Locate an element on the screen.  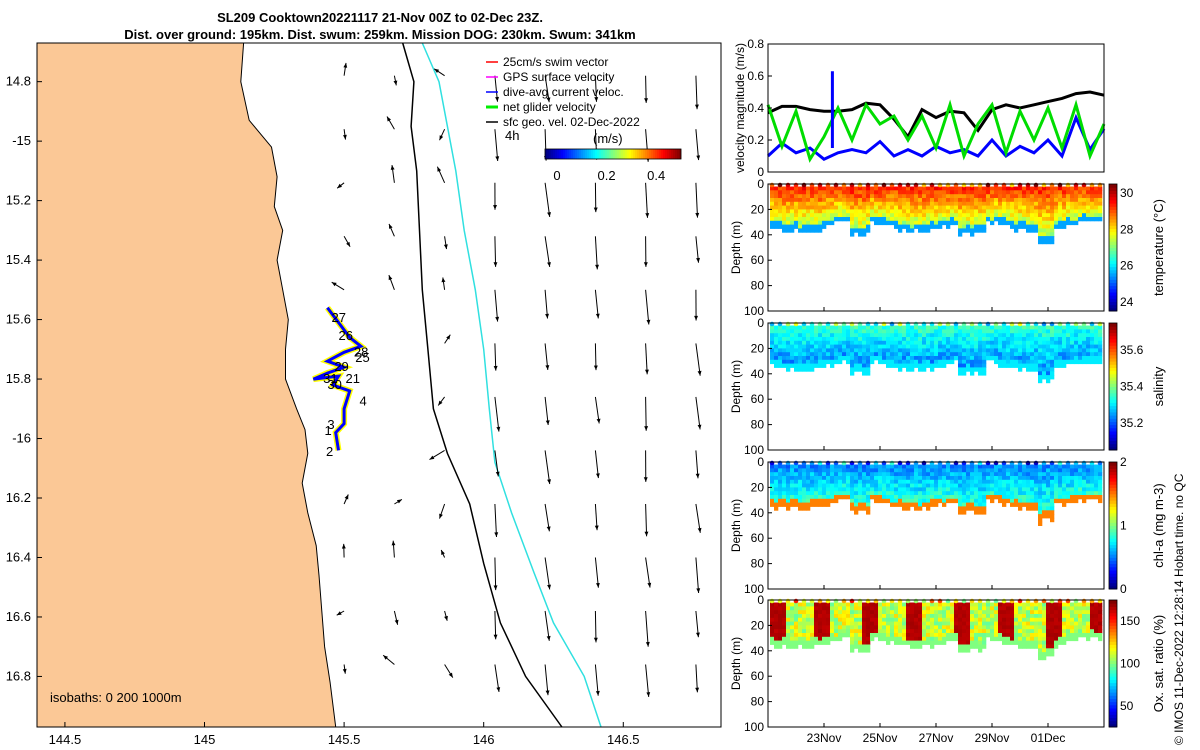
colorbar-cell is located at coordinates (670, 154).